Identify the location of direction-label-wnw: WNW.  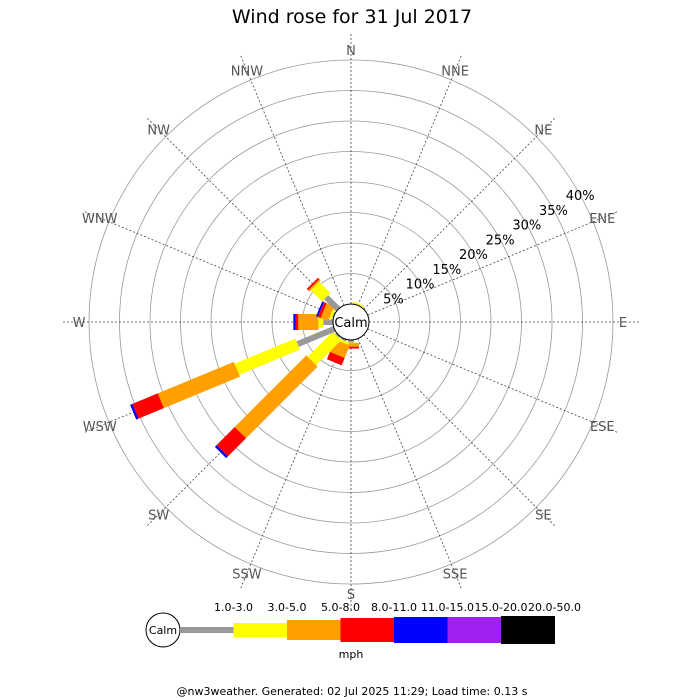
(100, 219).